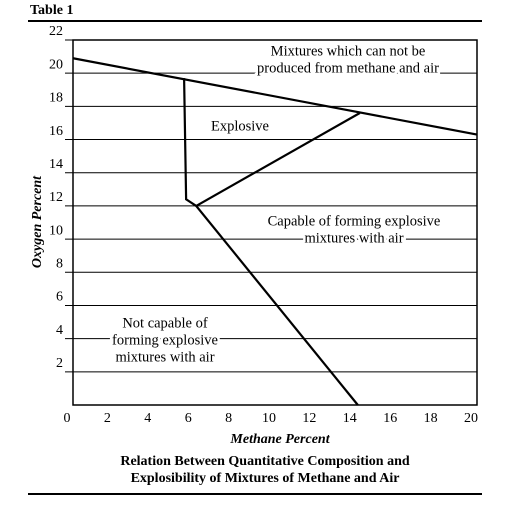  I want to click on y-tick-label: 6, so click(59, 297).